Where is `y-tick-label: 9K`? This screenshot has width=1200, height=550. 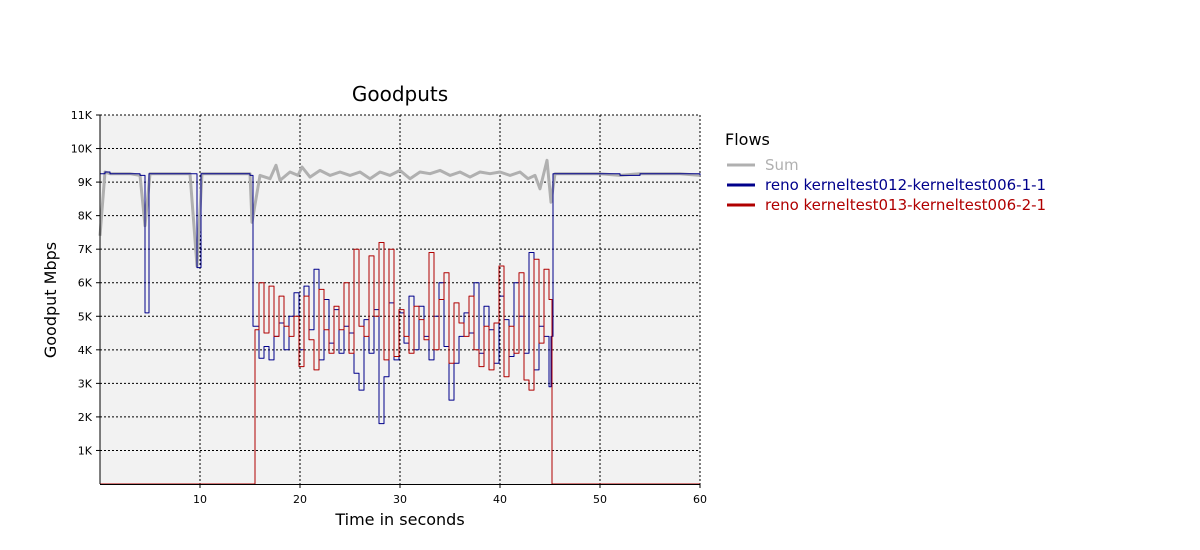
y-tick-label: 9K is located at coordinates (85, 182).